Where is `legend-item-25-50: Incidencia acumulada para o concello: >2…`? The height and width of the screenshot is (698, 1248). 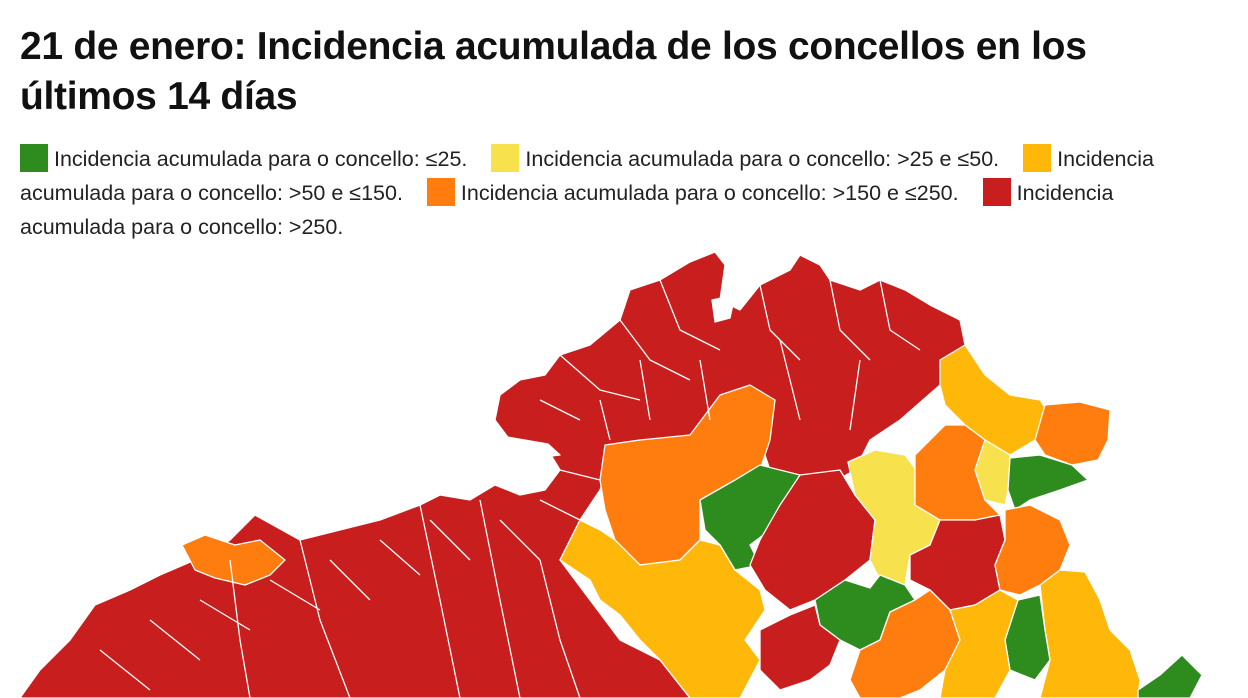 legend-item-25-50: Incidencia acumulada para o concello: >2… is located at coordinates (745, 158).